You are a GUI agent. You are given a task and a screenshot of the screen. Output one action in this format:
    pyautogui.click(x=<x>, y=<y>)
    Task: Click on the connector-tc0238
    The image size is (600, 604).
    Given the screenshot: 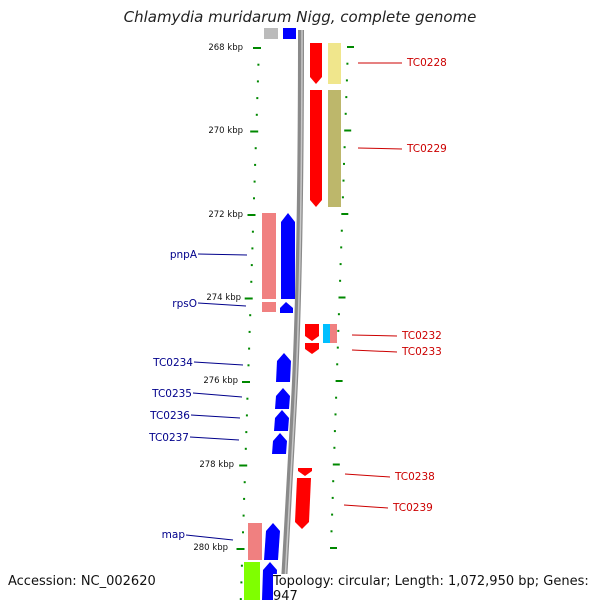 What is the action you would take?
    pyautogui.click(x=367, y=475)
    